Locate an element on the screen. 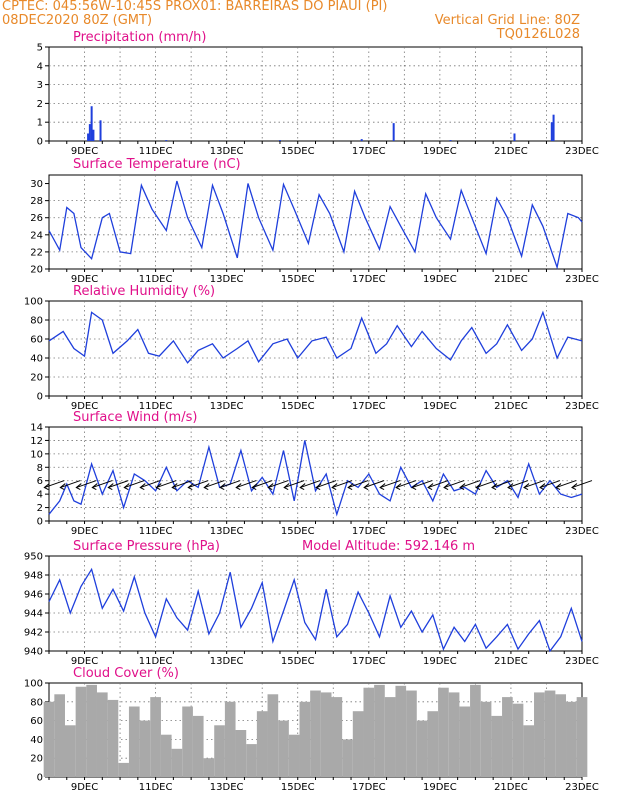 The image size is (618, 800). y-tick-label: 20 is located at coordinates (36, 378).